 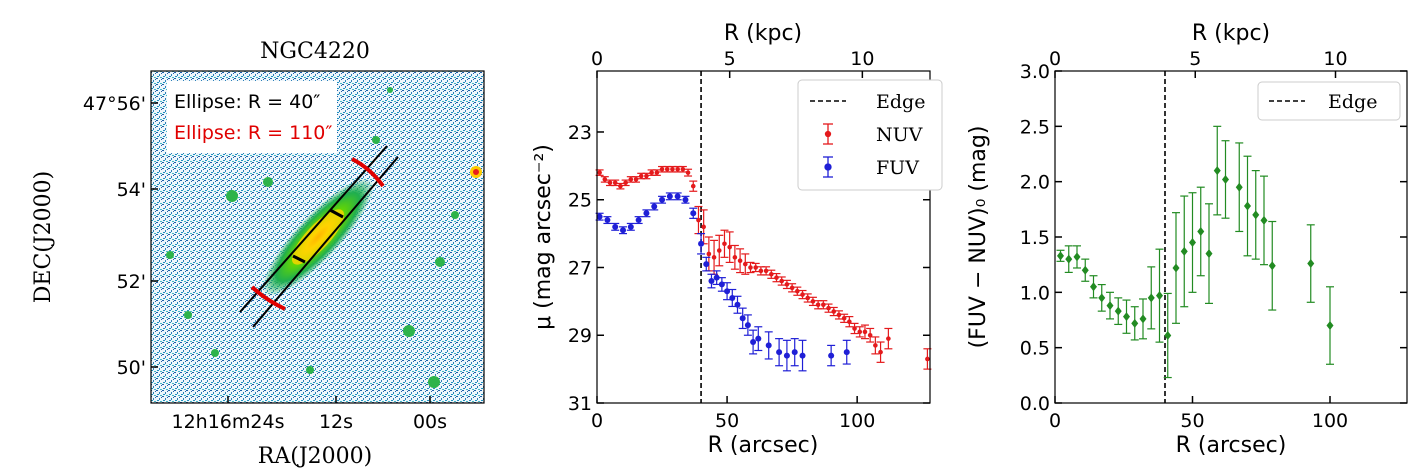 I want to click on sb-ytick-label-0: 23, so click(x=580, y=133).